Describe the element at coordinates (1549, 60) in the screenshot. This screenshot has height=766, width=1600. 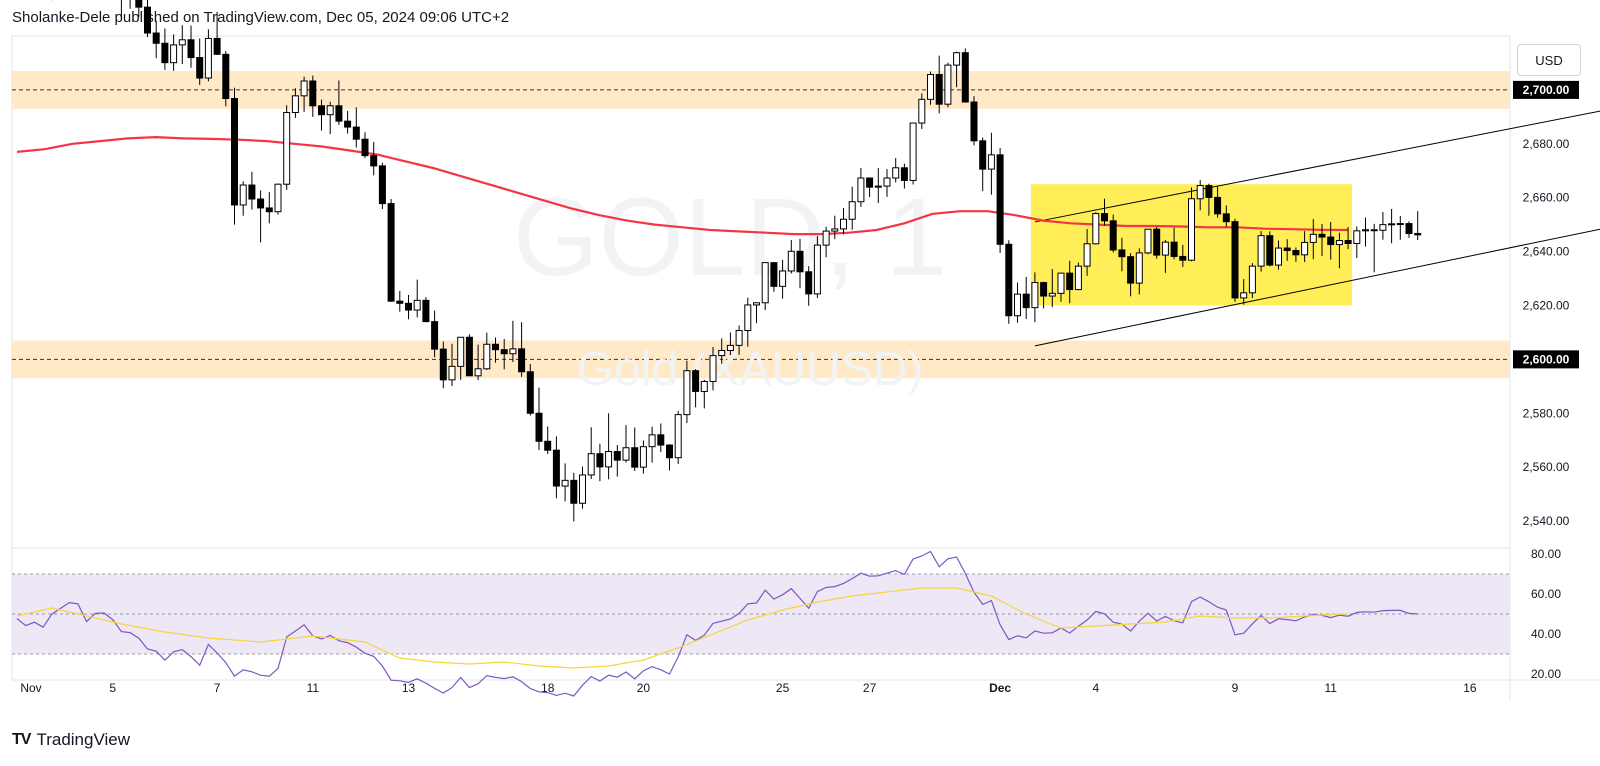
I see `currency-button: USD` at that location.